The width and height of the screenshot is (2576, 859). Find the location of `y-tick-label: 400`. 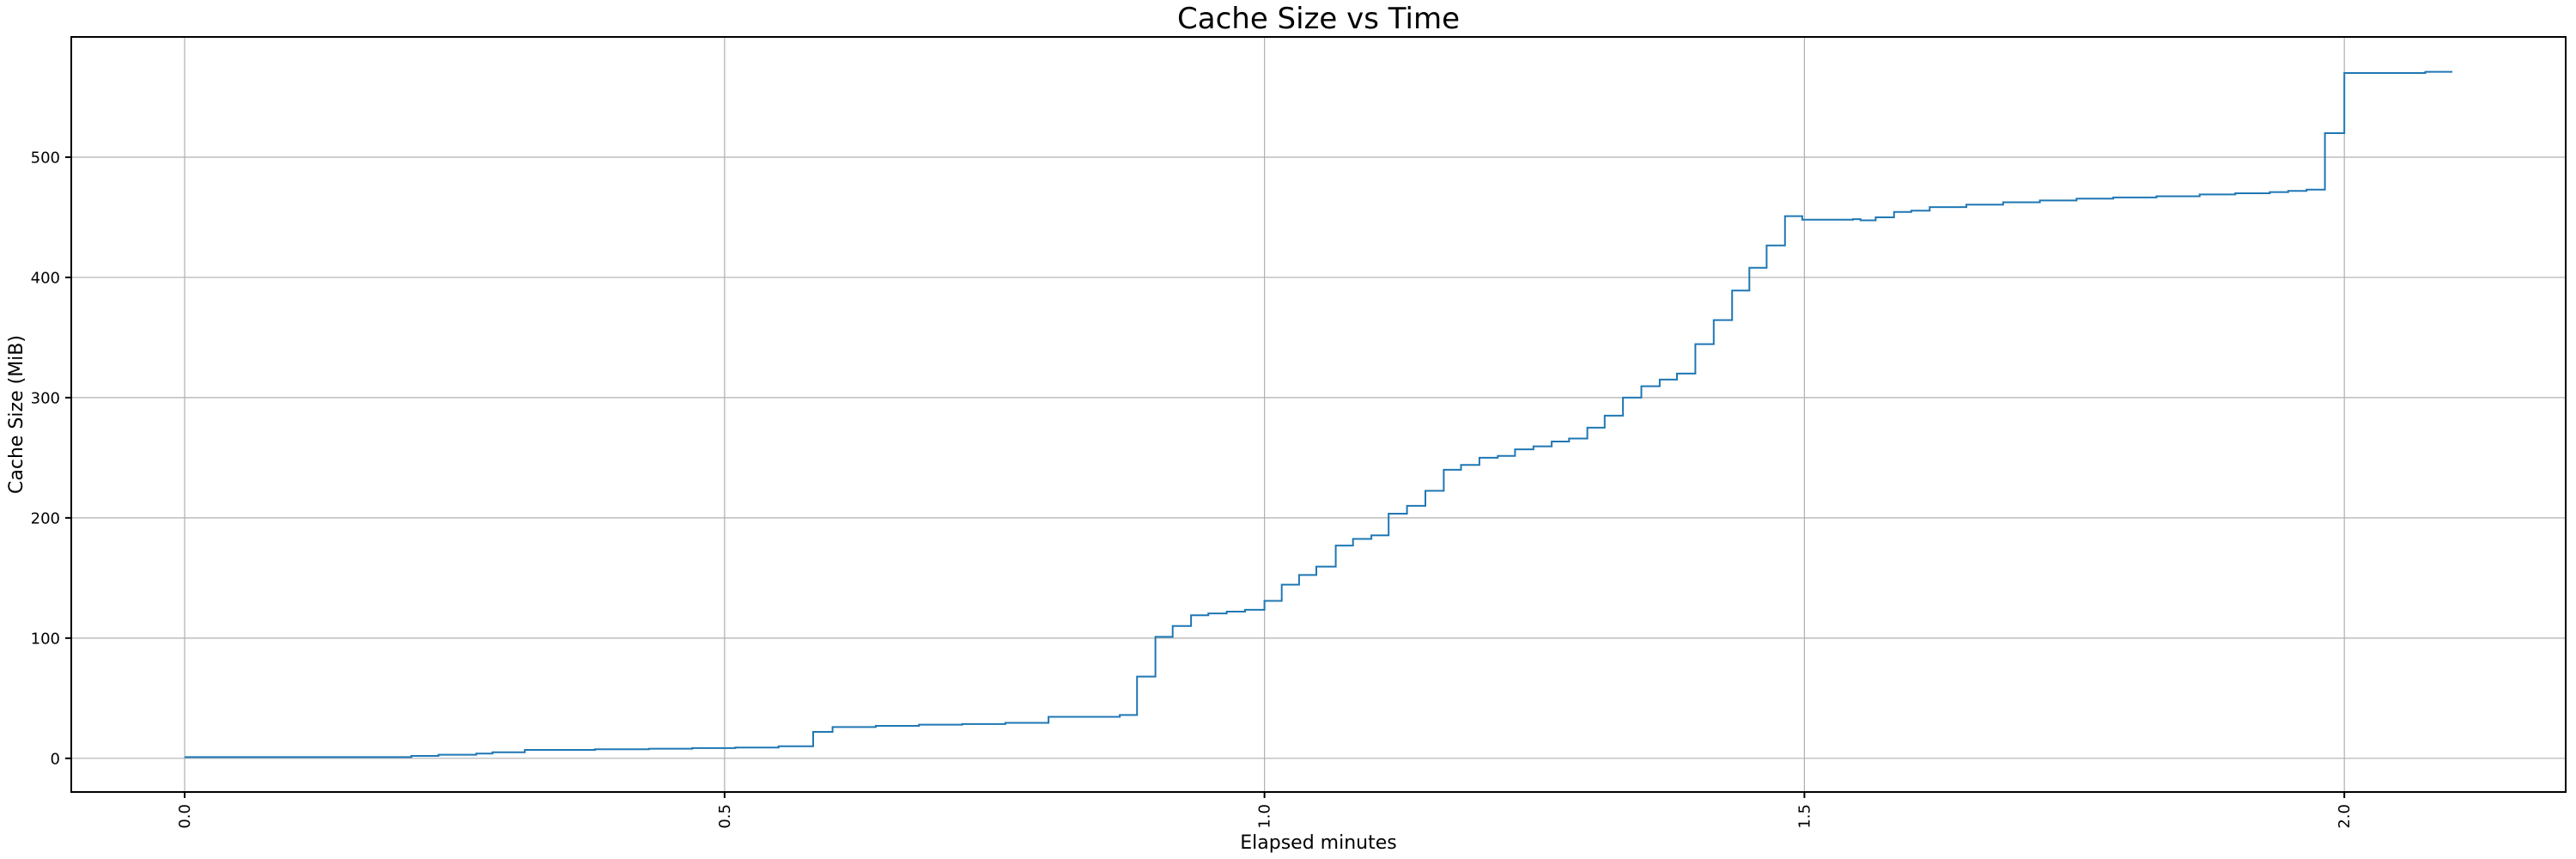

y-tick-label: 400 is located at coordinates (45, 278).